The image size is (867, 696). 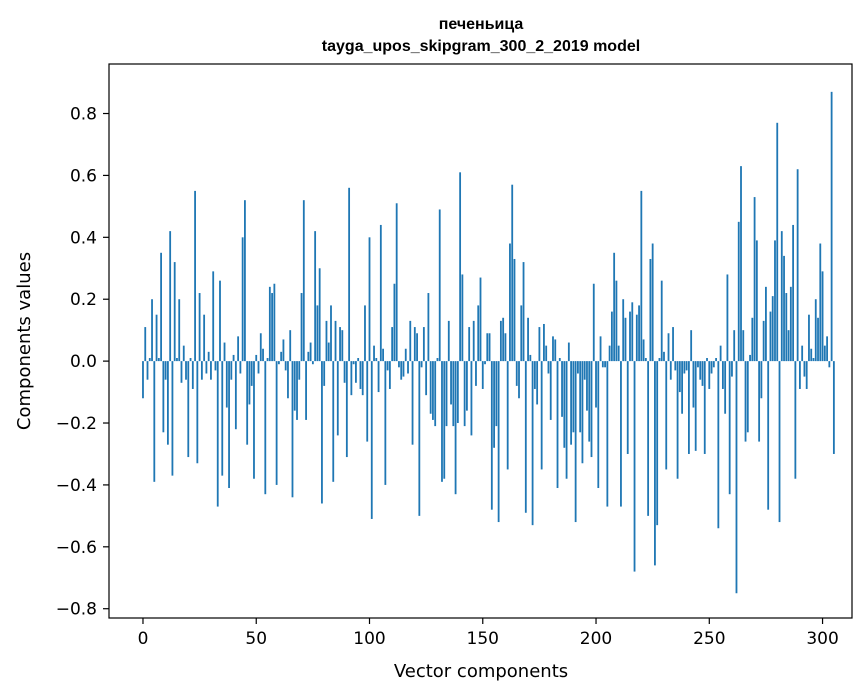 I want to click on y-tick-label: 0.8, so click(x=83, y=115).